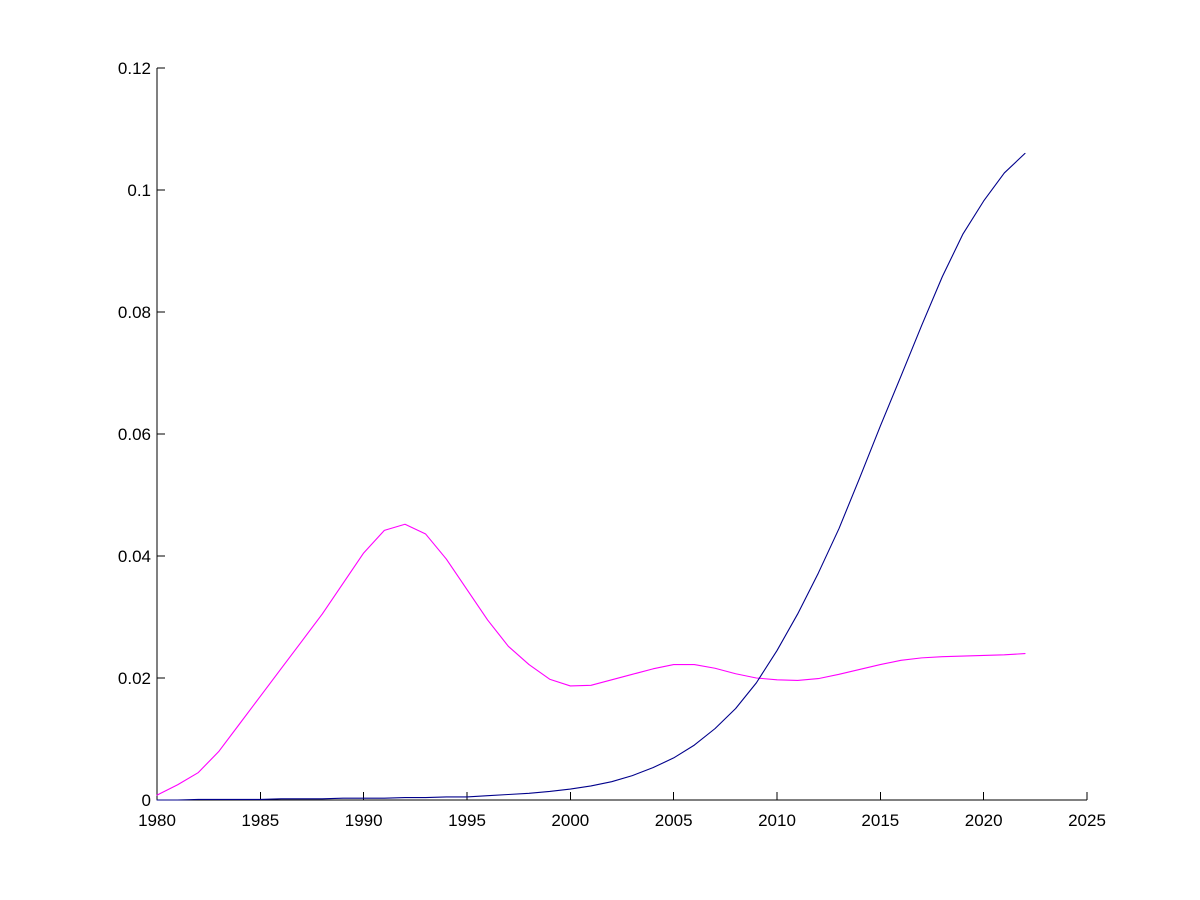  What do you see at coordinates (984, 820) in the screenshot?
I see `x-tick-label: 2020` at bounding box center [984, 820].